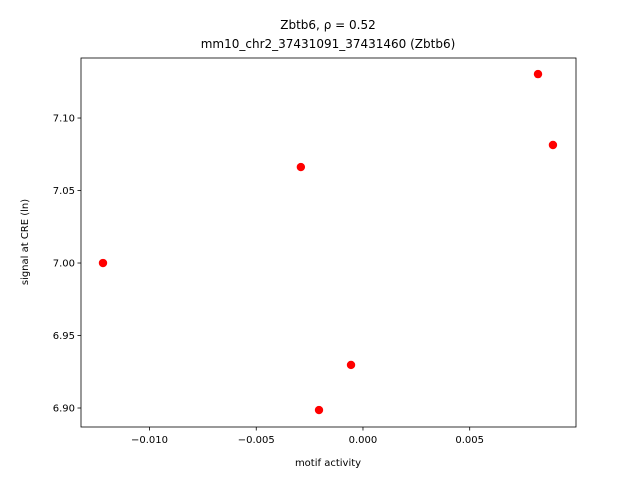  I want to click on x-axis-label: motif activity, so click(328, 463).